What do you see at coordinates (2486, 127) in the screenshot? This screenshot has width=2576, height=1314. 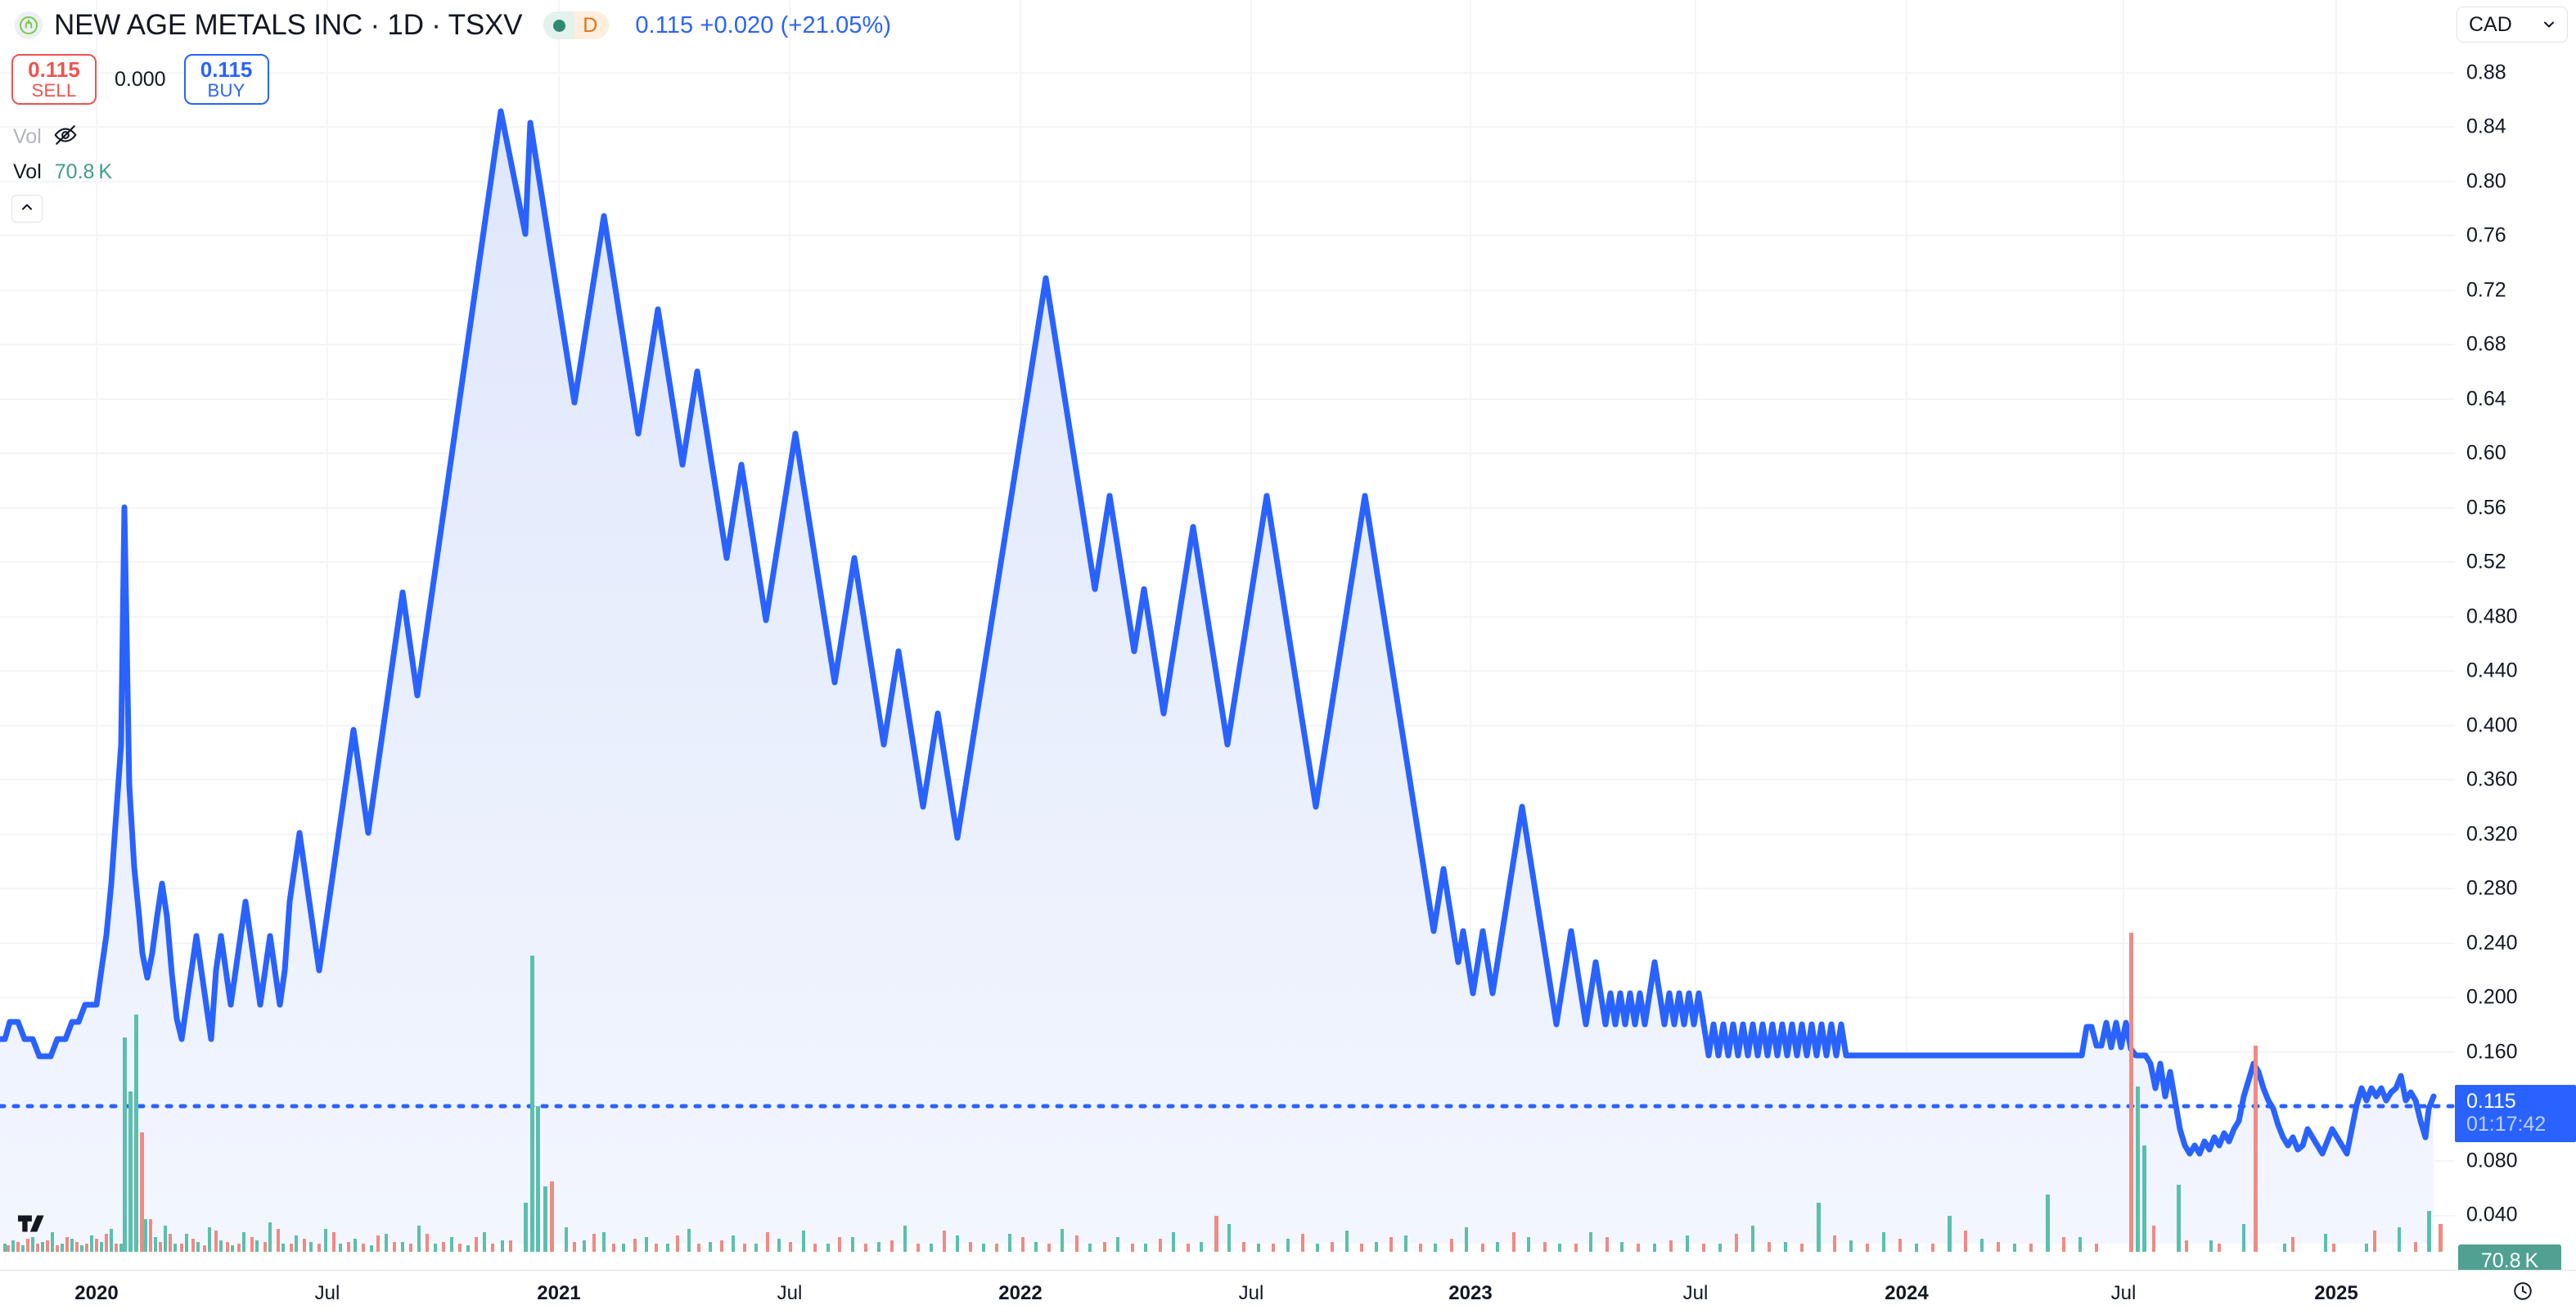 I see `price-tick: 0.84` at bounding box center [2486, 127].